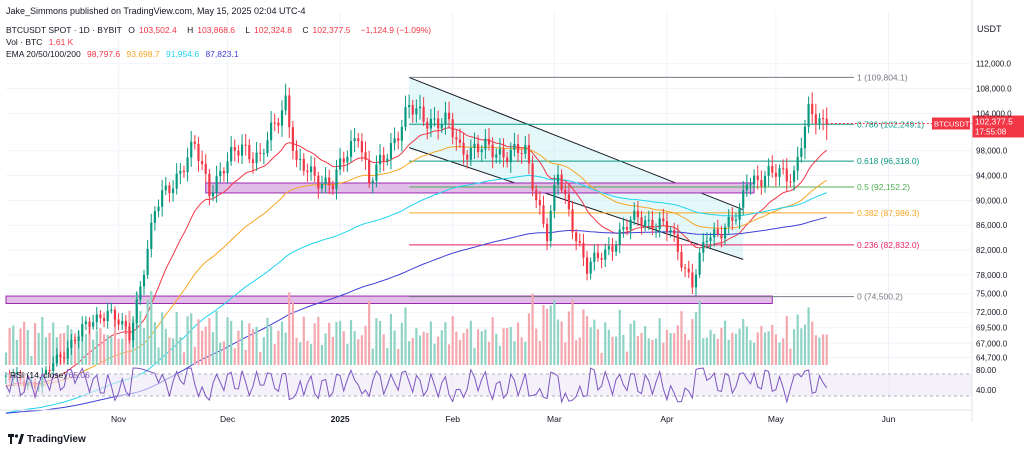  What do you see at coordinates (554, 419) in the screenshot?
I see `time-tick-label: Mar` at bounding box center [554, 419].